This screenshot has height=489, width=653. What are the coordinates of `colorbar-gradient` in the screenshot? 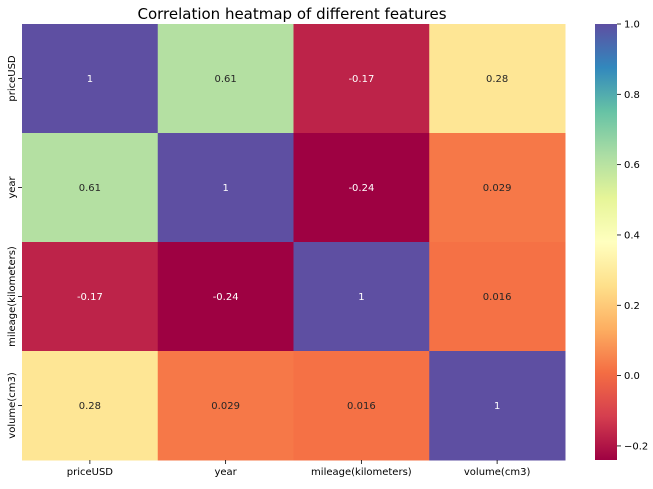 It's located at (606, 242).